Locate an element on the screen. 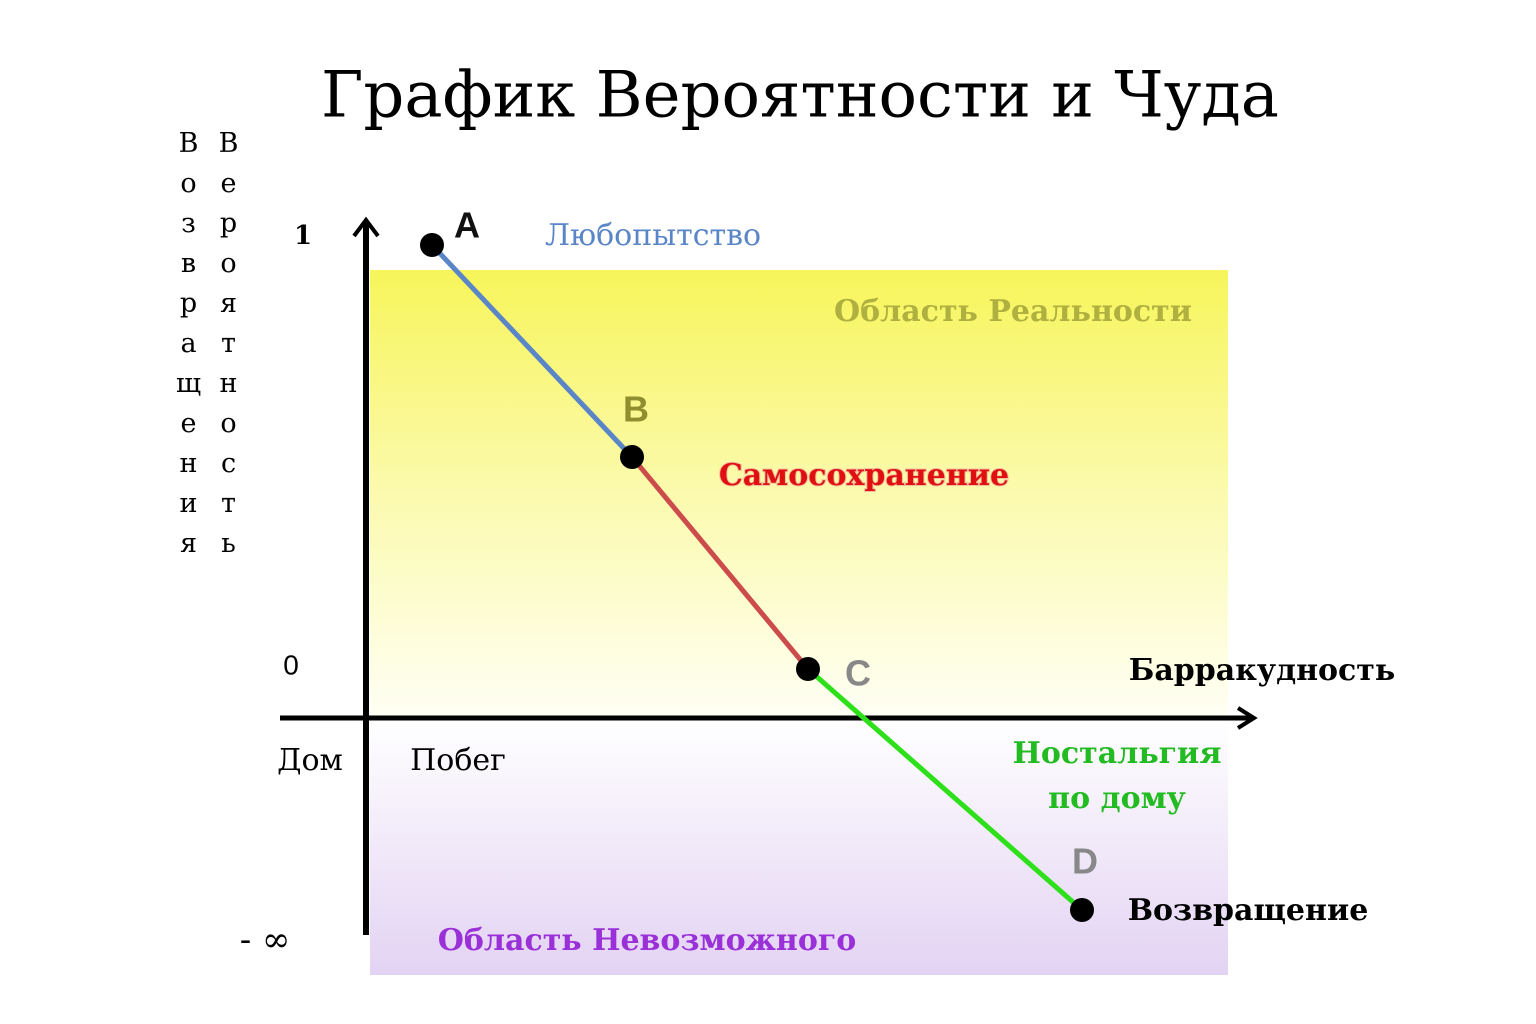 Image resolution: width=1536 pixels, height=1024 pixels. x-arrow is located at coordinates (1247, 718).